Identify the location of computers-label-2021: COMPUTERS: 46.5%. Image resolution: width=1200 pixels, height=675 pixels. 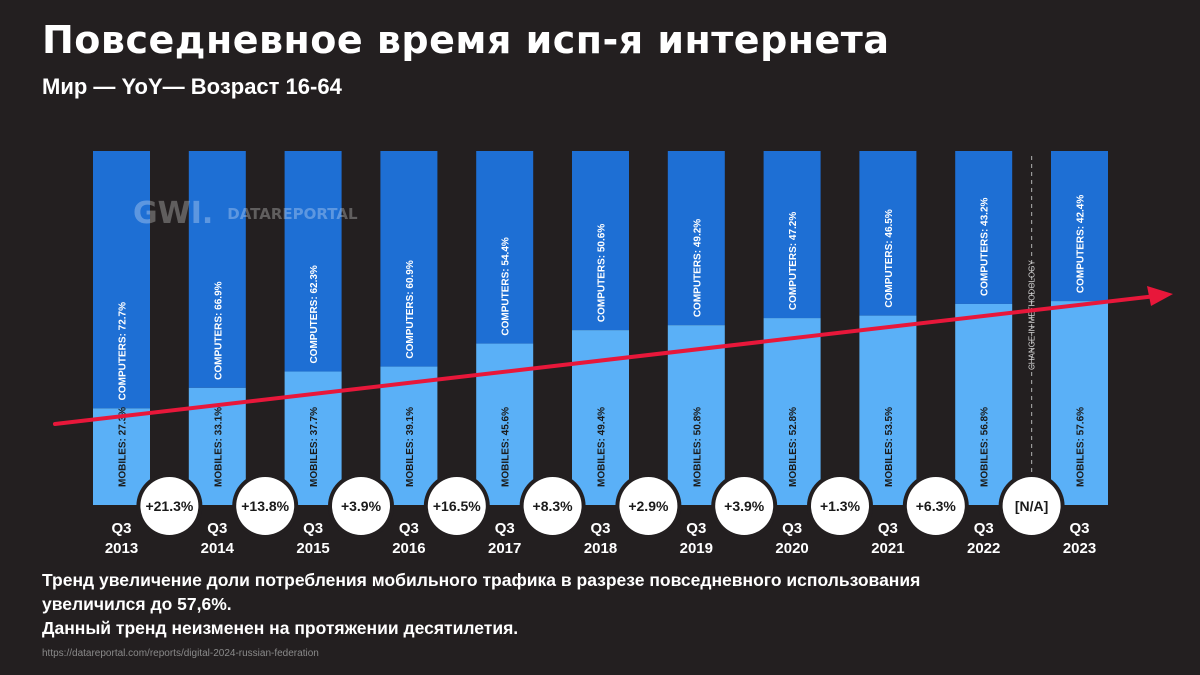
(889, 258).